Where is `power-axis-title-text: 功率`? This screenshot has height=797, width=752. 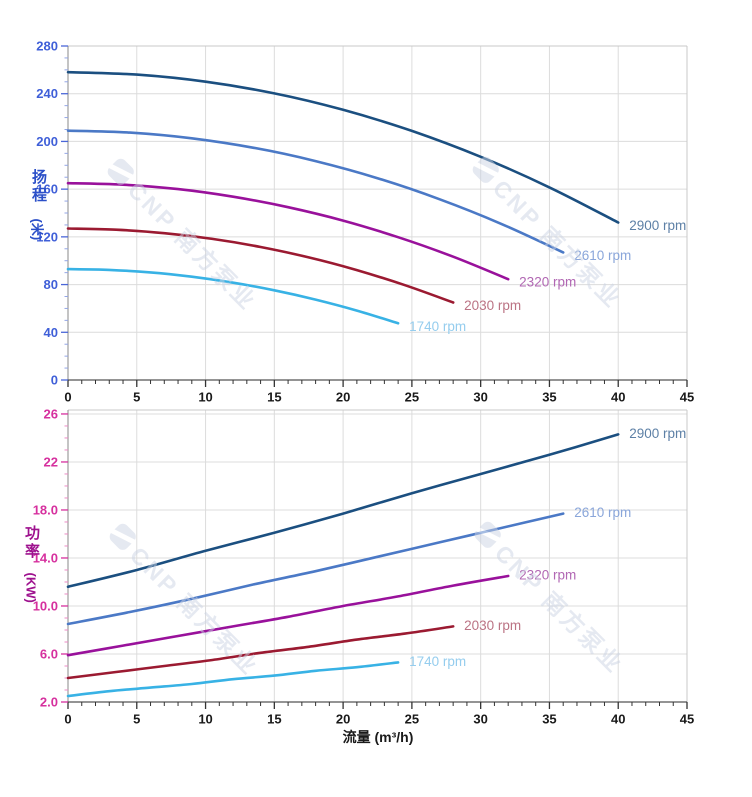 power-axis-title-text: 功率 is located at coordinates (31, 543).